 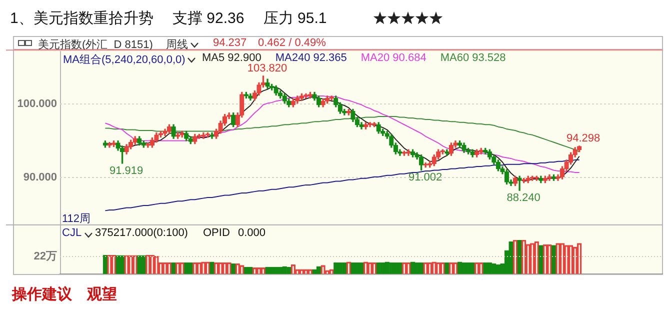 I want to click on text: MA20 90.684, so click(x=393, y=58).